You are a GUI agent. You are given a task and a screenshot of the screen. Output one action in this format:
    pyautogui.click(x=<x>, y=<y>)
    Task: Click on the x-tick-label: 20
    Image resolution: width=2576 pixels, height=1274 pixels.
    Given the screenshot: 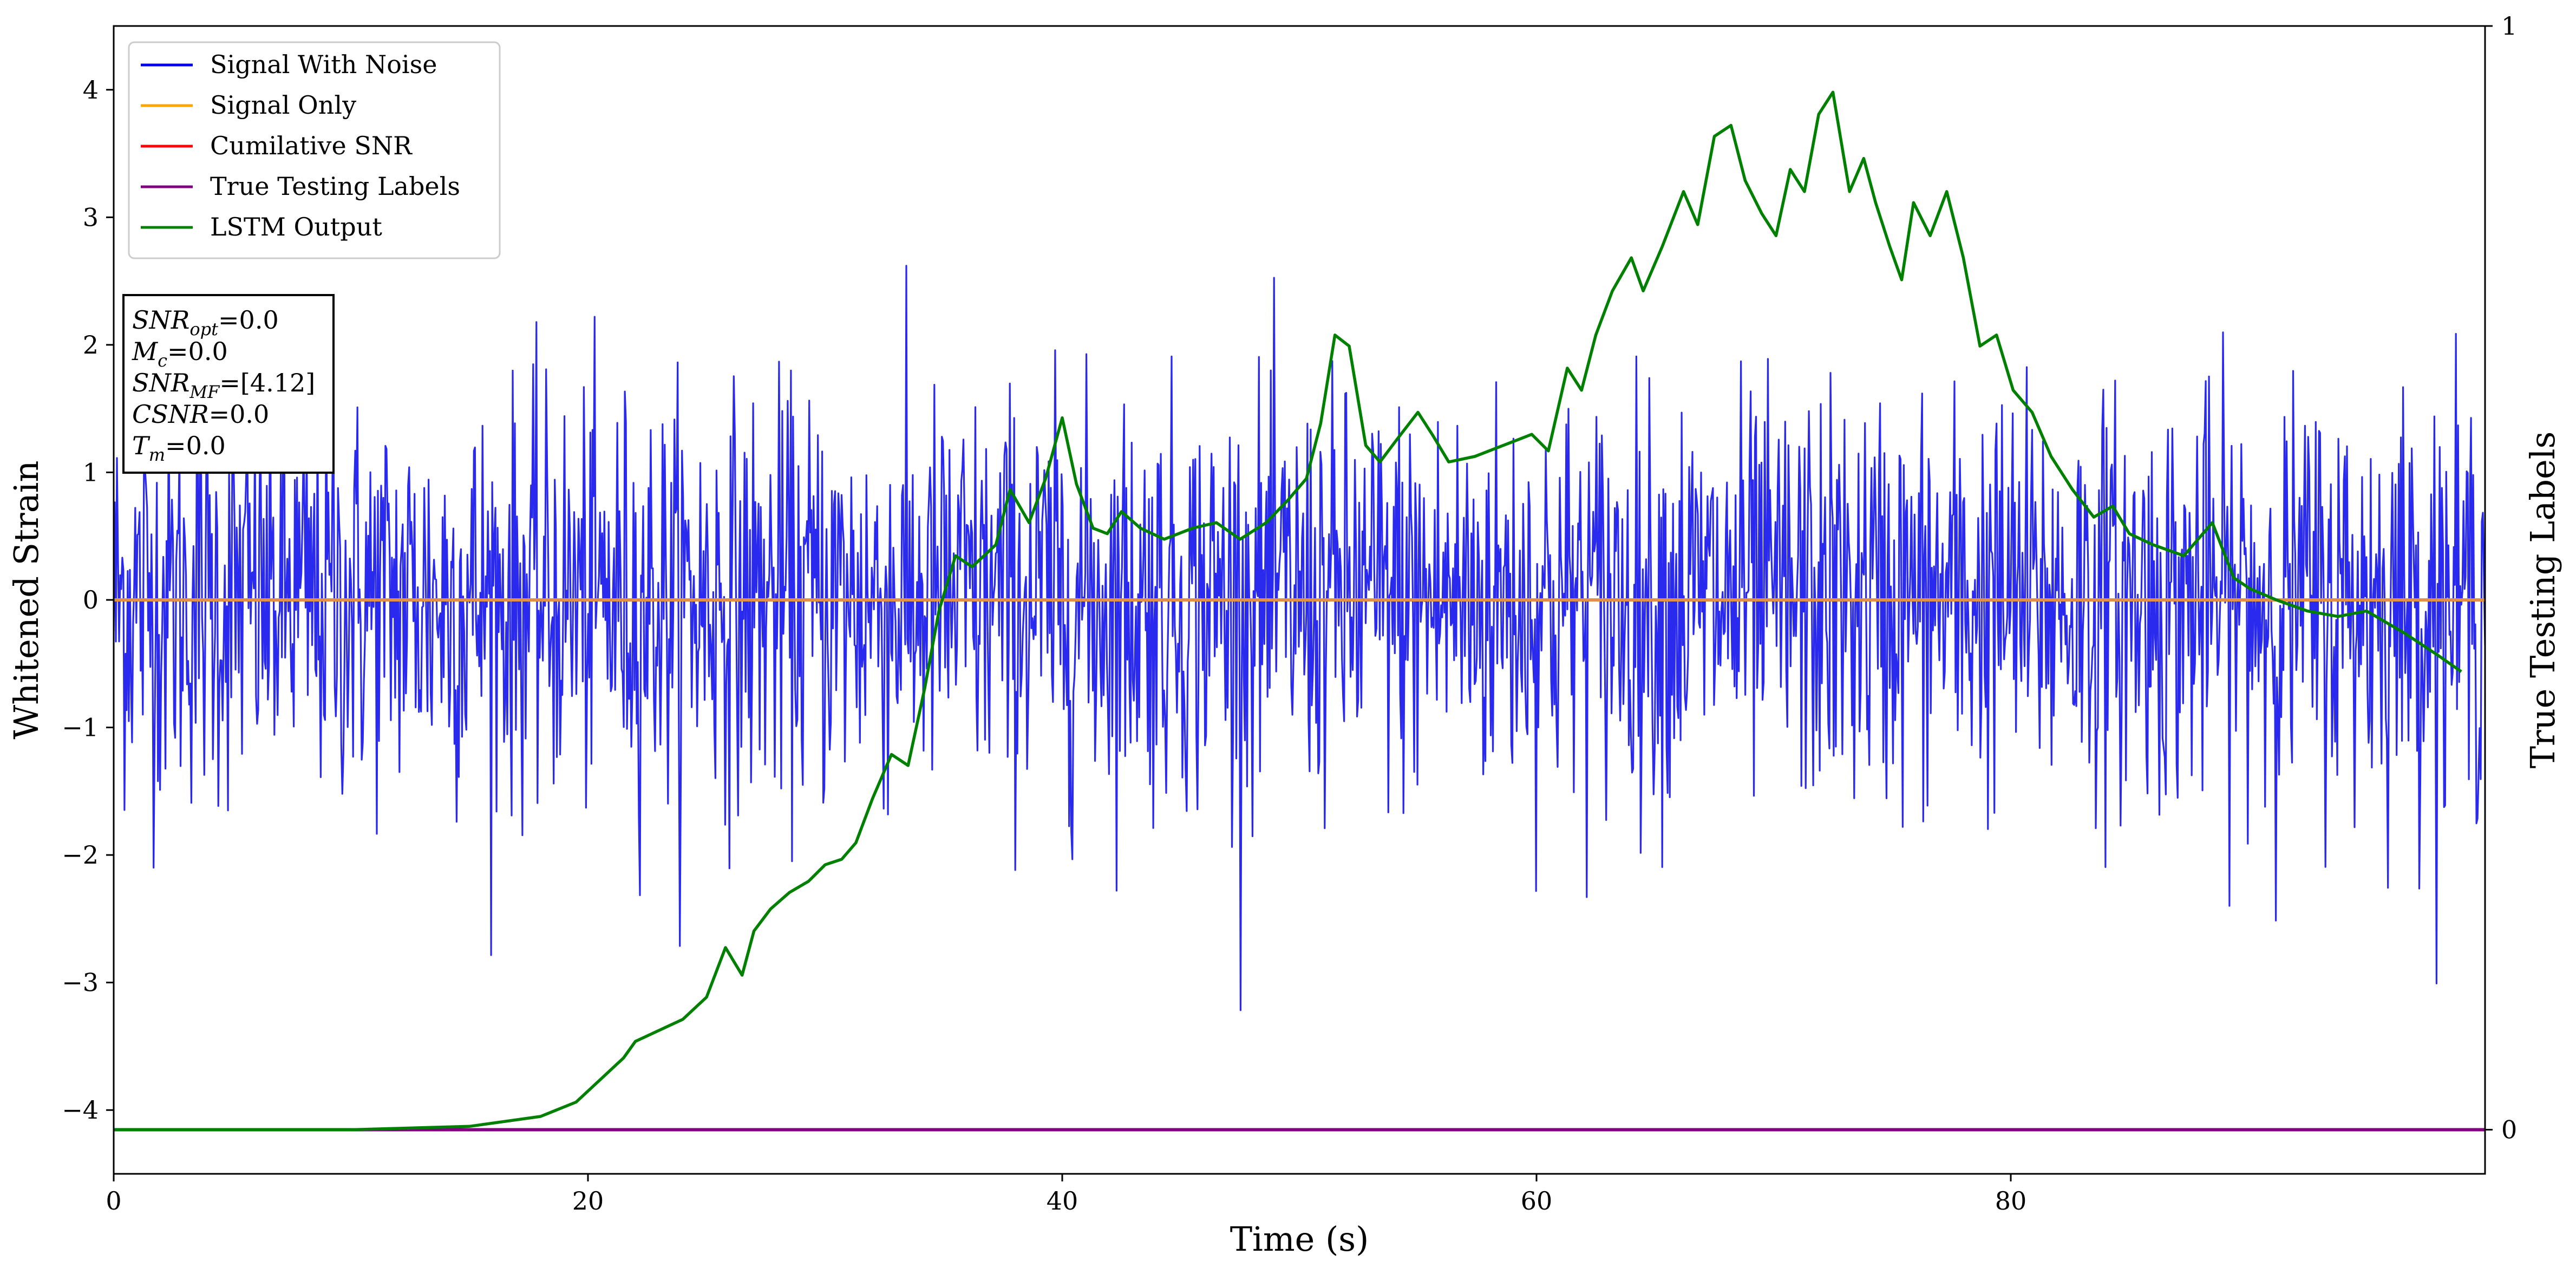 What is the action you would take?
    pyautogui.click(x=588, y=1201)
    